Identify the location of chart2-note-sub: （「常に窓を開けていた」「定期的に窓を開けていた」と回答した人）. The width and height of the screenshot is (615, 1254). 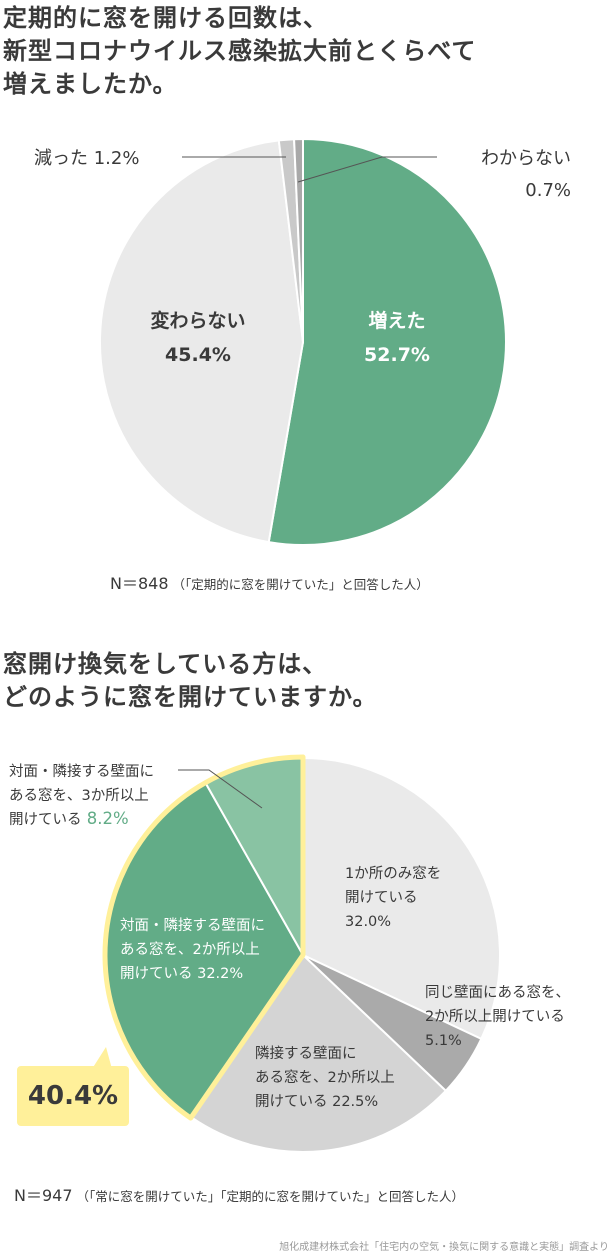
(270, 1196).